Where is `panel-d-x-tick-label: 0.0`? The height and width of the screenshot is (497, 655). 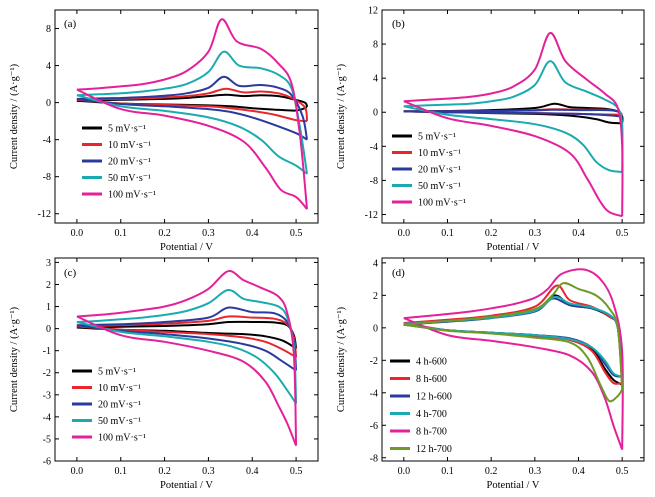 panel-d-x-tick-label: 0.0 is located at coordinates (404, 471).